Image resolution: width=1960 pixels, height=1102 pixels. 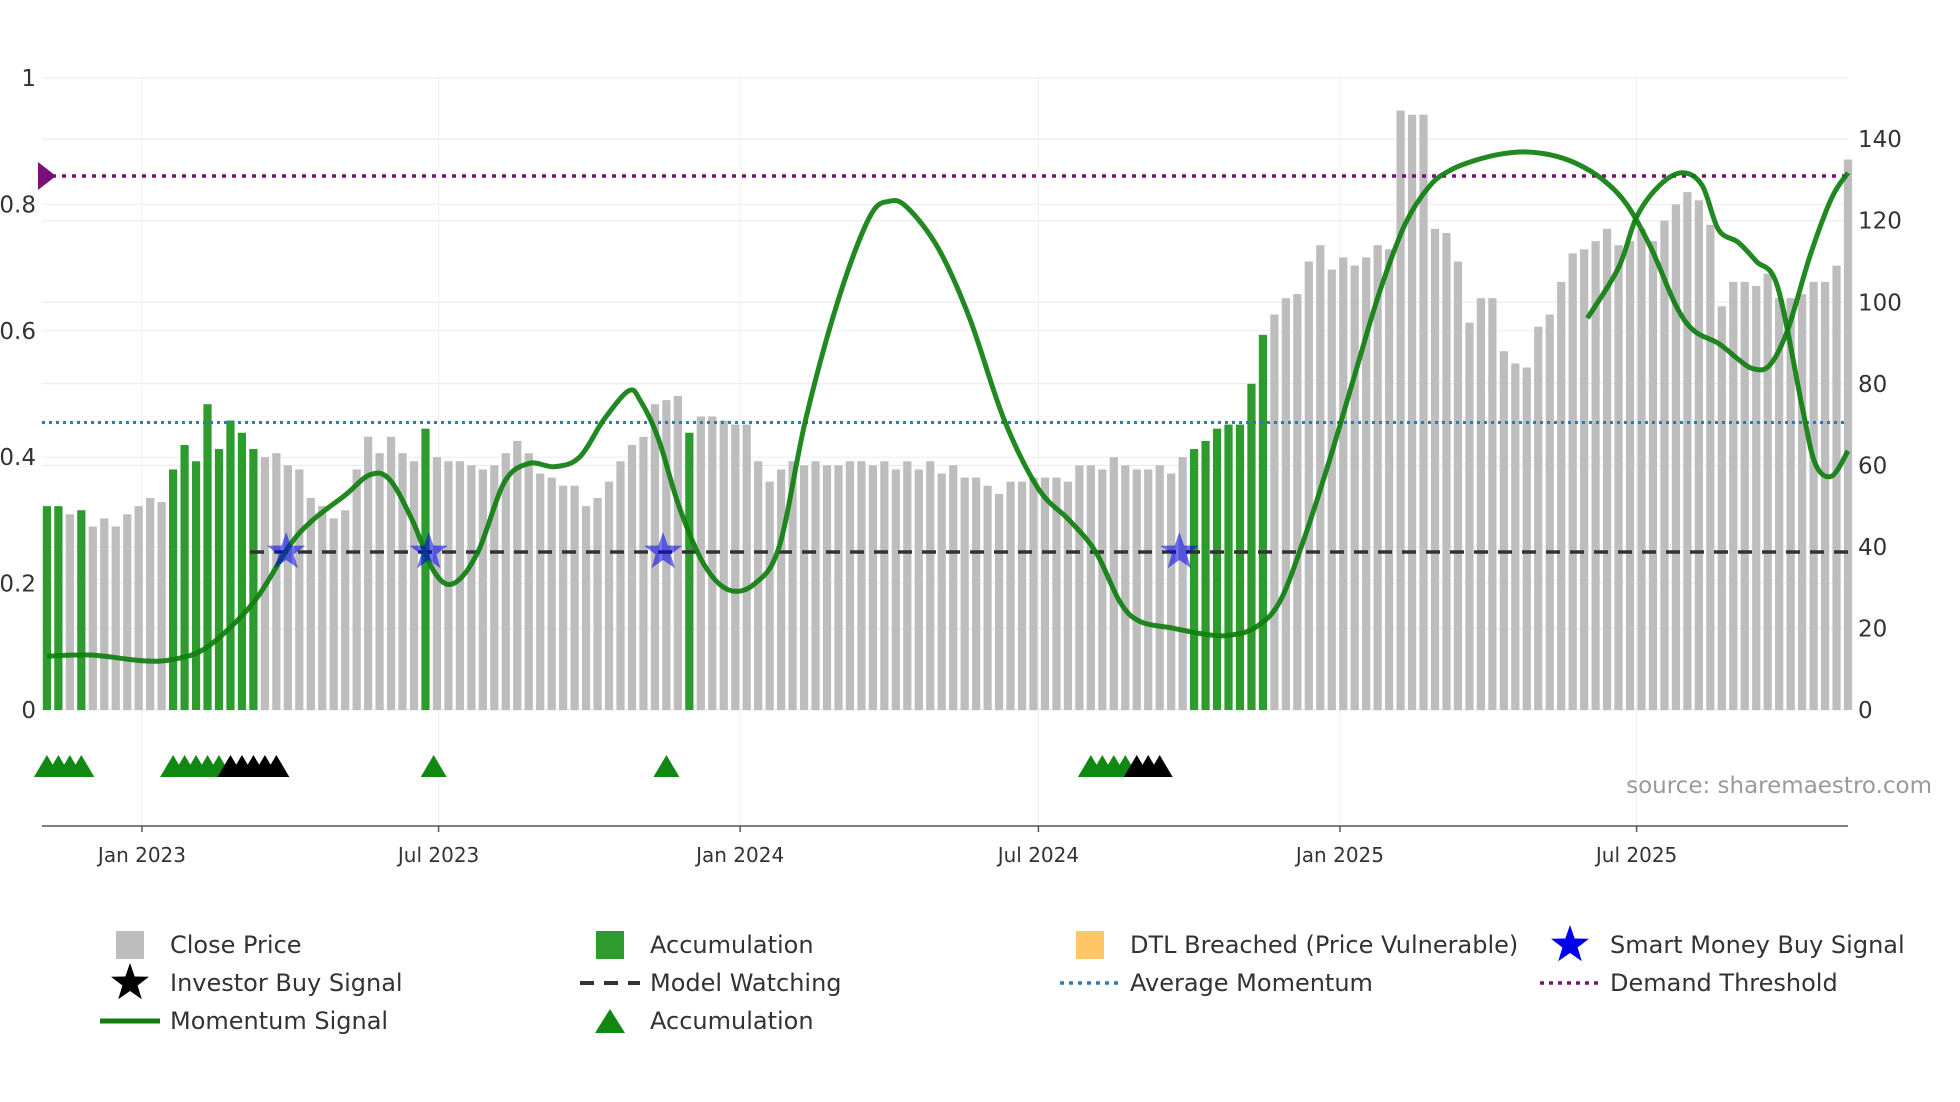 I want to click on source-label: source: sharemaestro.com, so click(x=1779, y=786).